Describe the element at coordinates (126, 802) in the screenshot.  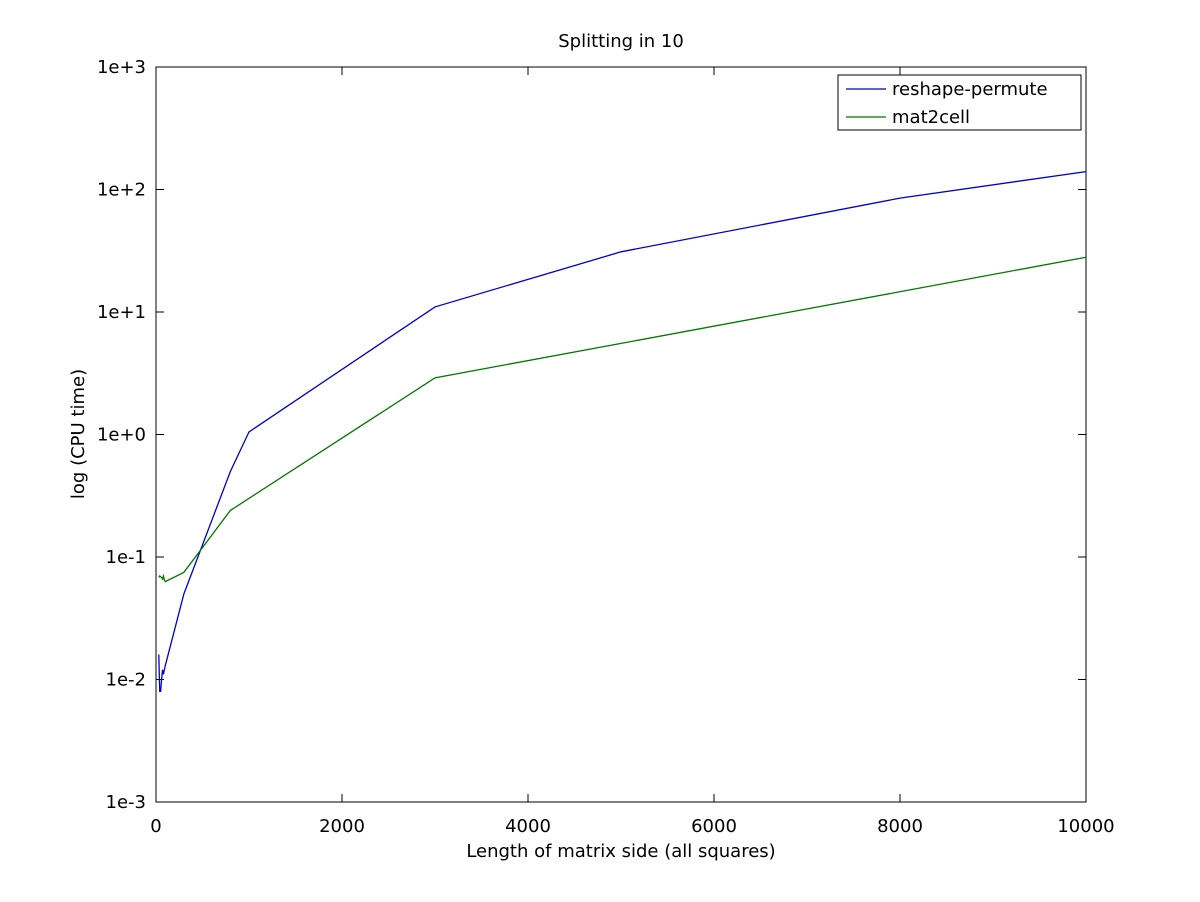
I see `y-tick-label: 1e-3` at that location.